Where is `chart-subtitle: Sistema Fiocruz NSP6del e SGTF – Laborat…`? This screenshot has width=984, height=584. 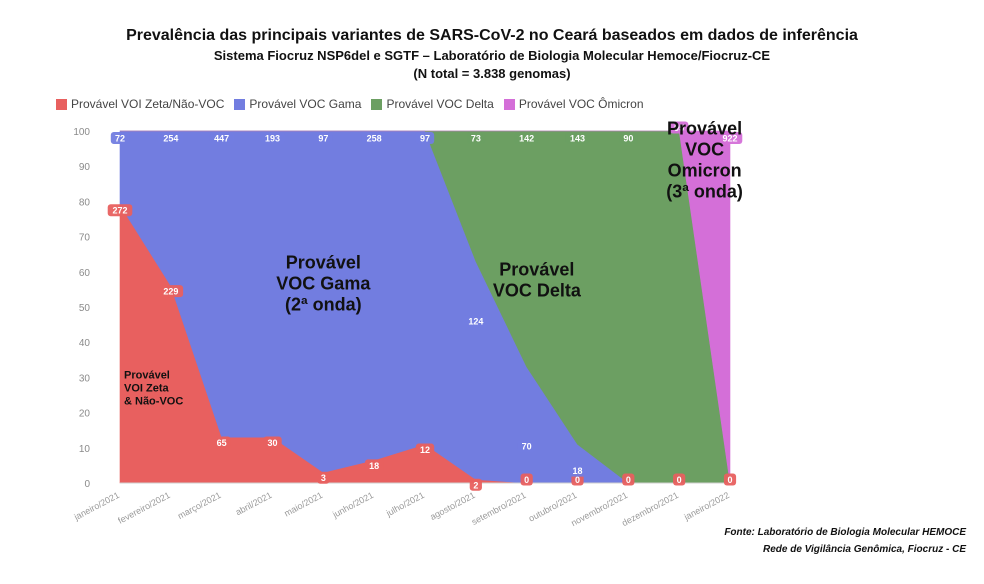
chart-subtitle: Sistema Fiocruz NSP6del e SGTF – Laborat… is located at coordinates (492, 55).